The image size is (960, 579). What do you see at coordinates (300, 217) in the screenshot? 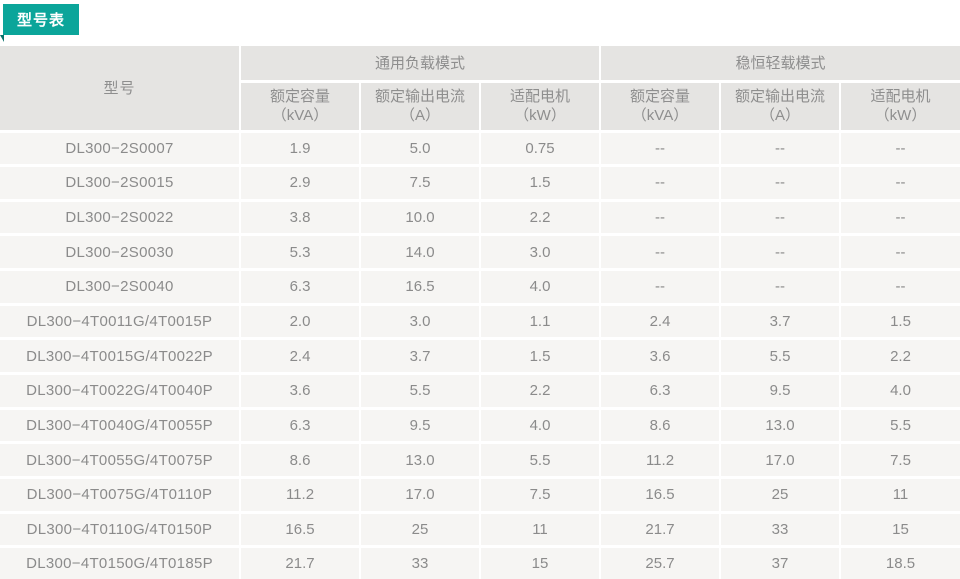
I see `value-cell: 3.8` at bounding box center [300, 217].